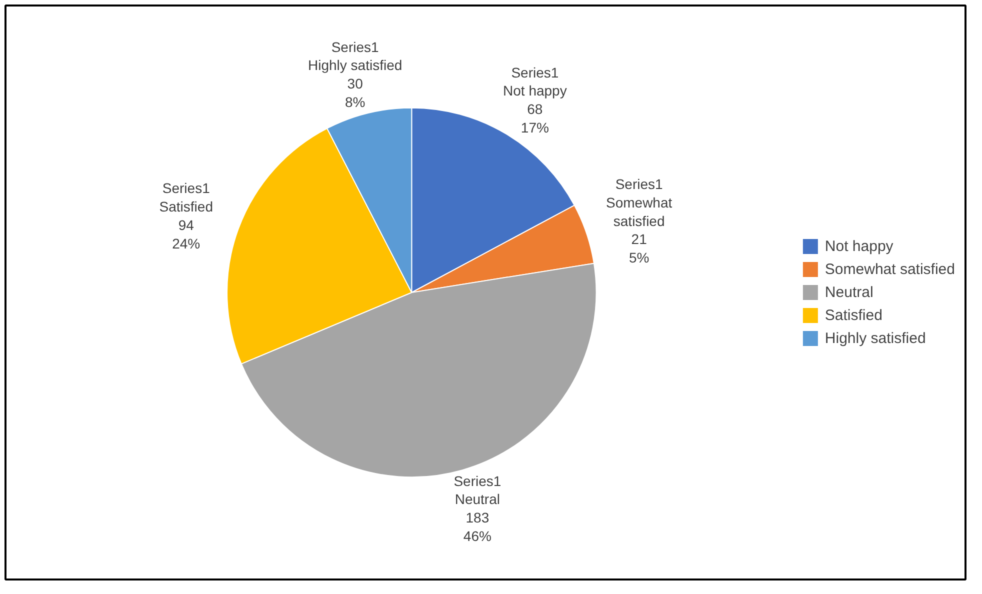 Image resolution: width=982 pixels, height=594 pixels. I want to click on data-label: Series1 Satisfied 94 24%, so click(186, 216).